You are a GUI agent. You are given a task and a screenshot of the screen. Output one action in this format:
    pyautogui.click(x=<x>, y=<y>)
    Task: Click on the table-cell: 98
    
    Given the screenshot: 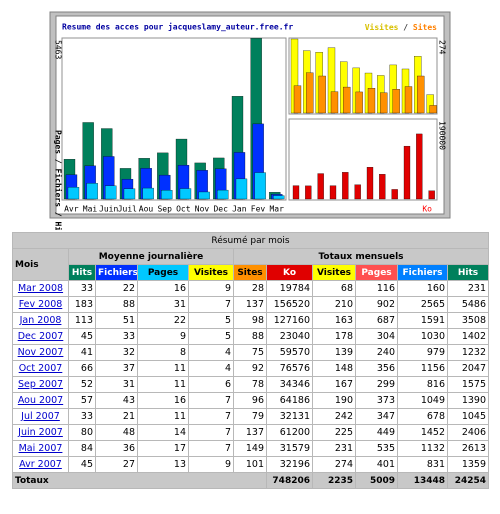 What is the action you would take?
    pyautogui.click(x=250, y=320)
    